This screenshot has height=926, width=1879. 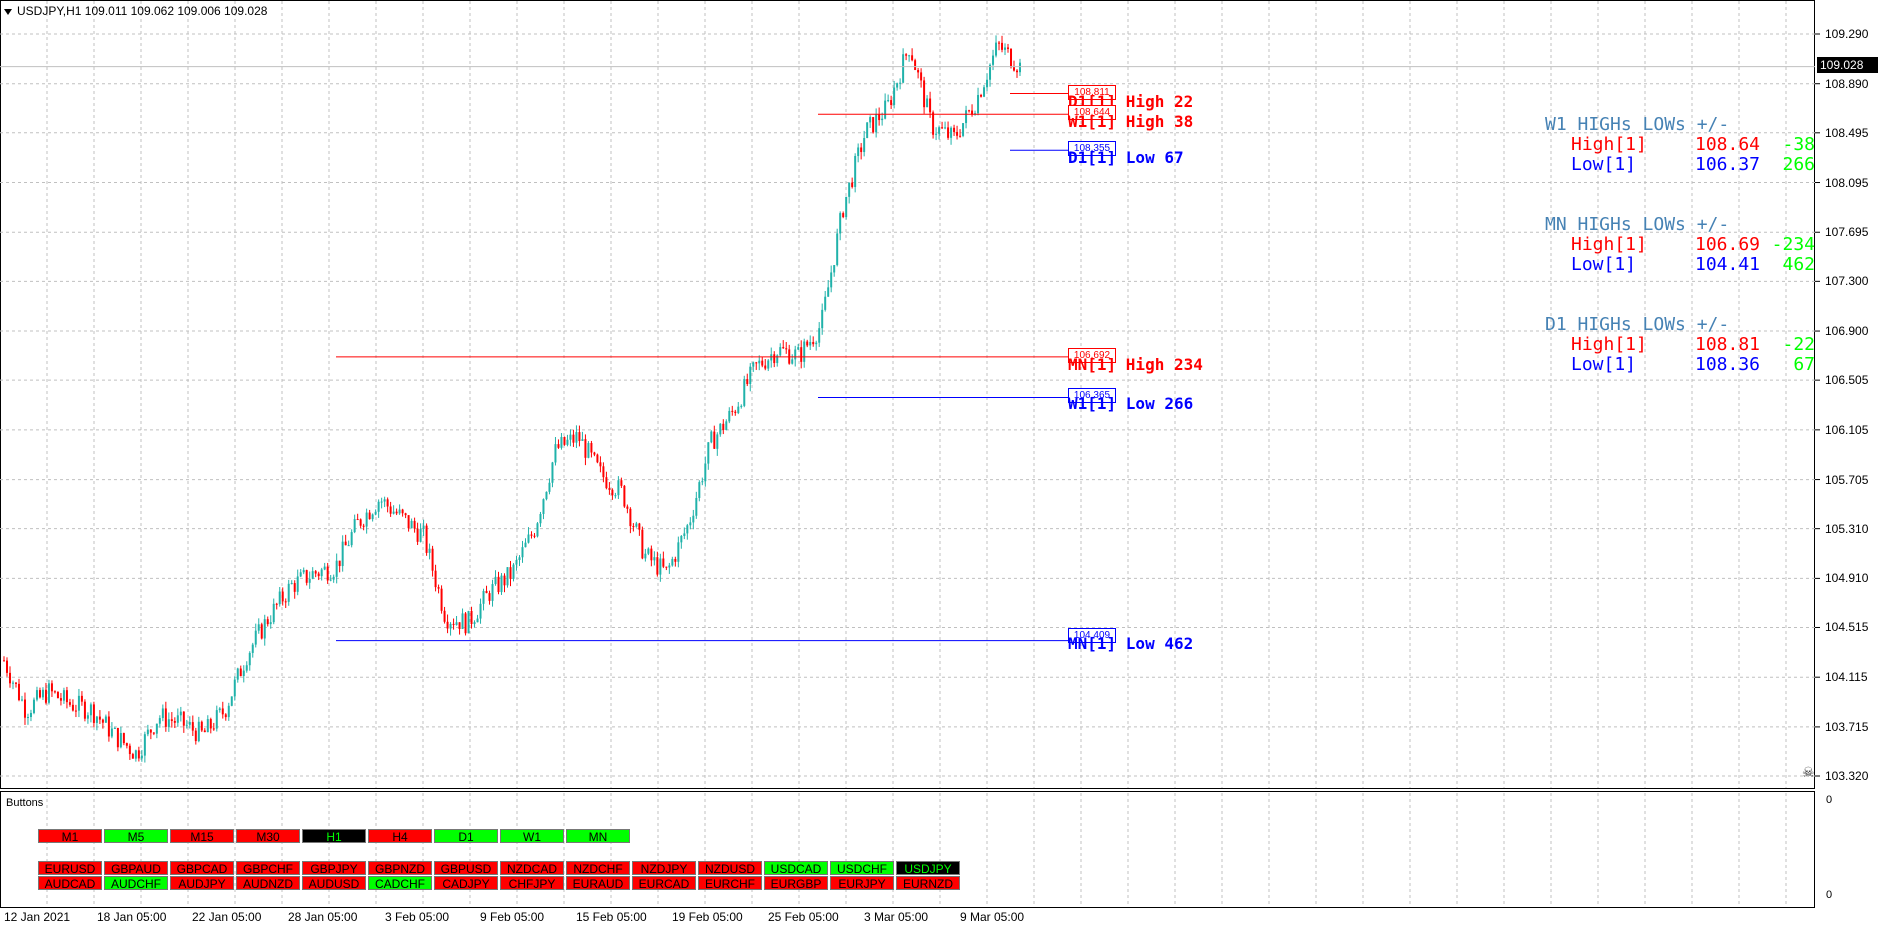 What do you see at coordinates (70, 868) in the screenshot?
I see `pair-button: EURUSD` at bounding box center [70, 868].